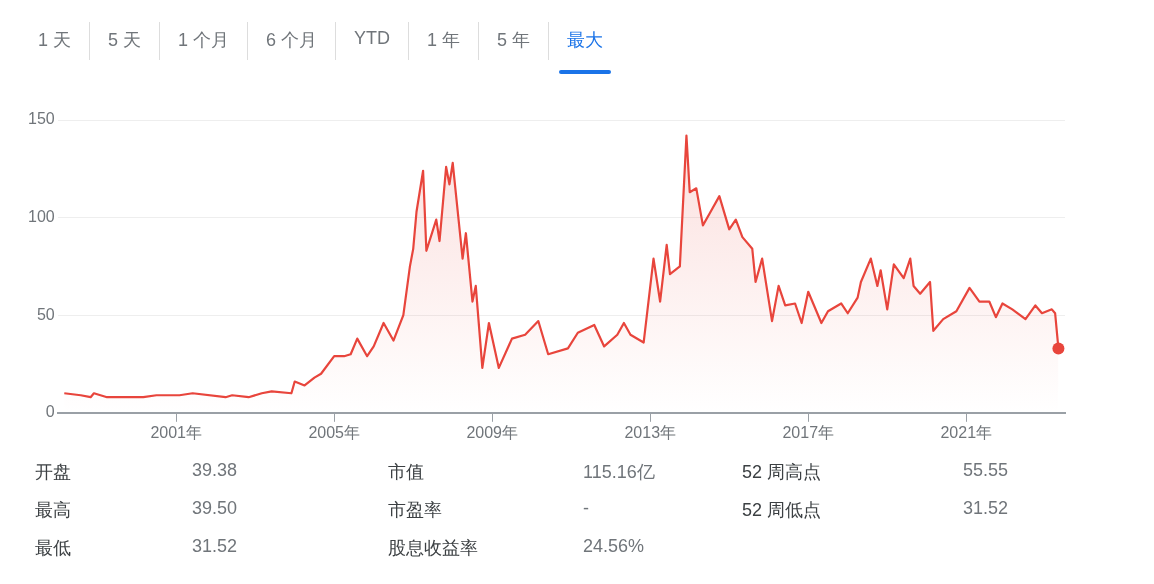 The image size is (1154, 584). Describe the element at coordinates (966, 432) in the screenshot. I see `x-tick-label: 2021年` at that location.